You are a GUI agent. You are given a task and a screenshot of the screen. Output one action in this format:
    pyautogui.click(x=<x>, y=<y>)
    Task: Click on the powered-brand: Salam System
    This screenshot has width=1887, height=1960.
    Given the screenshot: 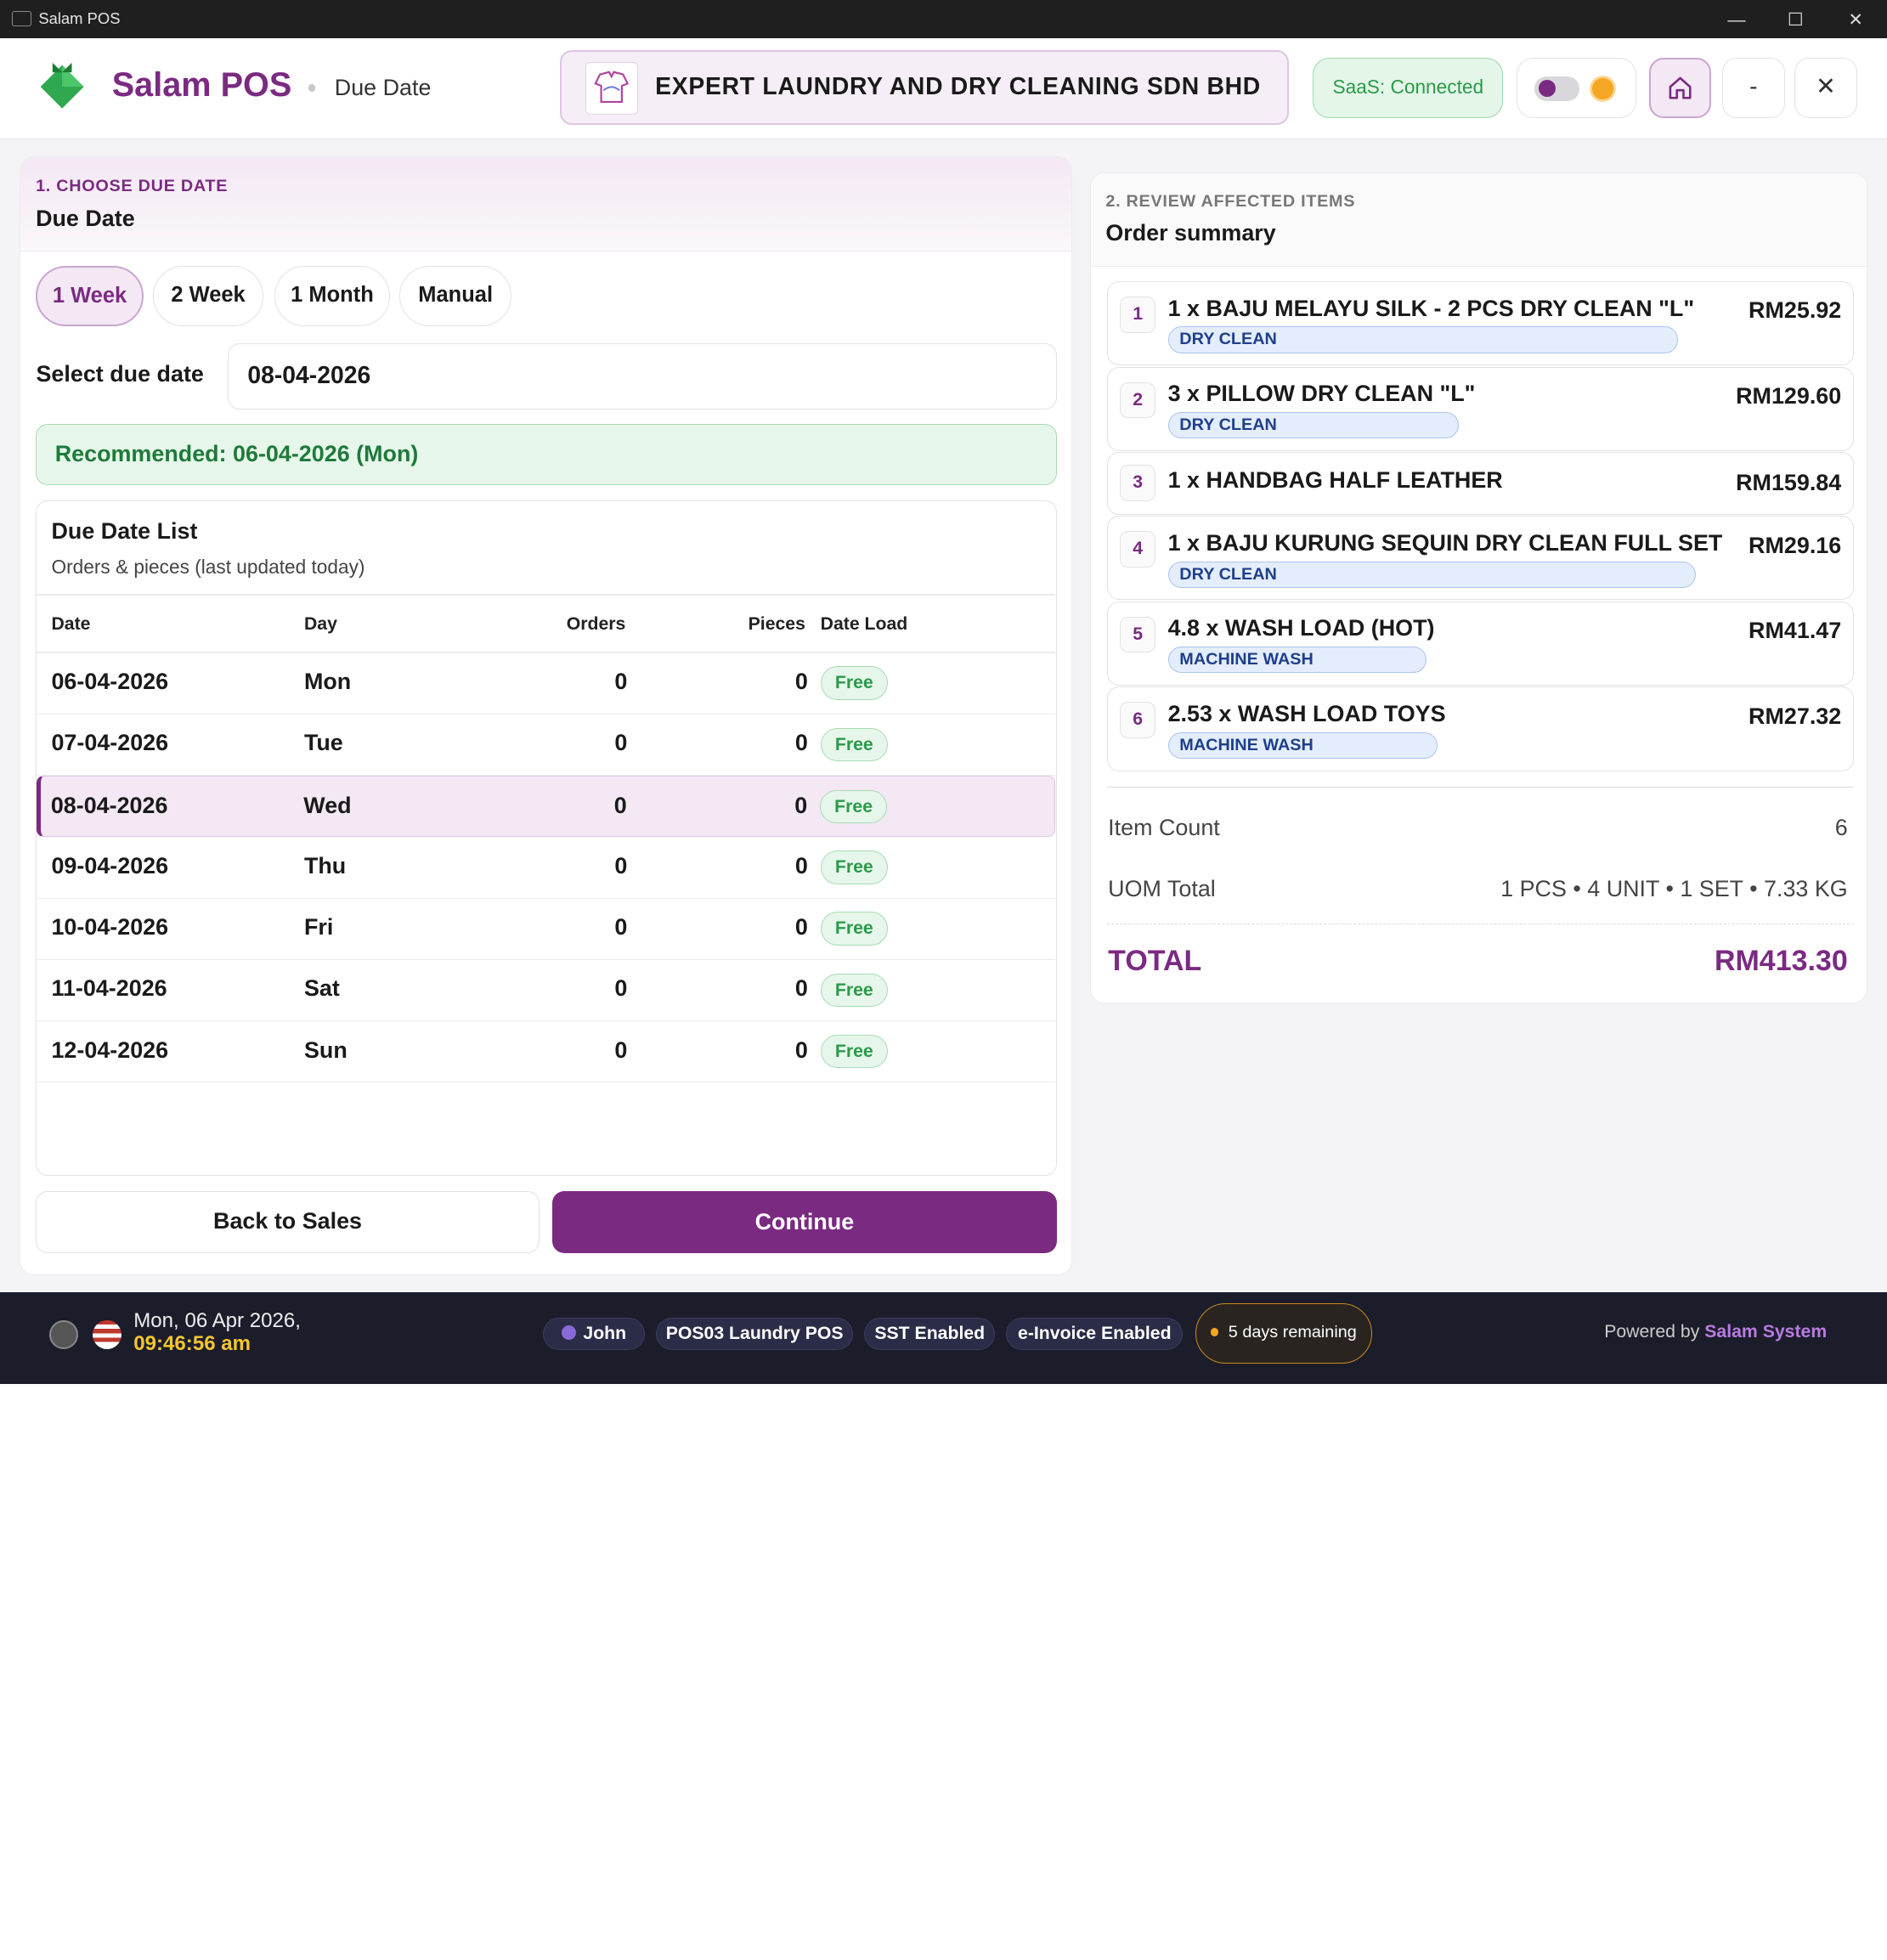 What is the action you would take?
    pyautogui.click(x=1766, y=1332)
    